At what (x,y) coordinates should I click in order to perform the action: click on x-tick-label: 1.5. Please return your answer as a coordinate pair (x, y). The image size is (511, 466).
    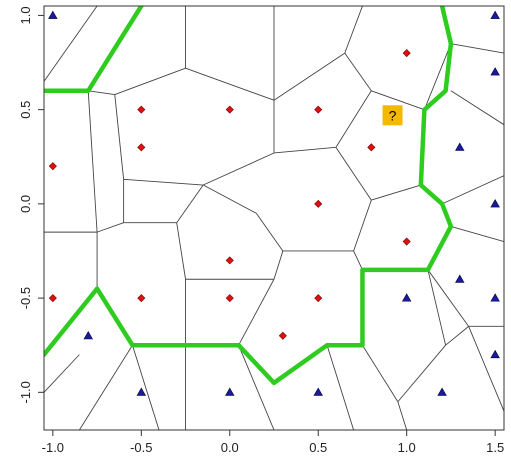
    Looking at the image, I should click on (495, 447).